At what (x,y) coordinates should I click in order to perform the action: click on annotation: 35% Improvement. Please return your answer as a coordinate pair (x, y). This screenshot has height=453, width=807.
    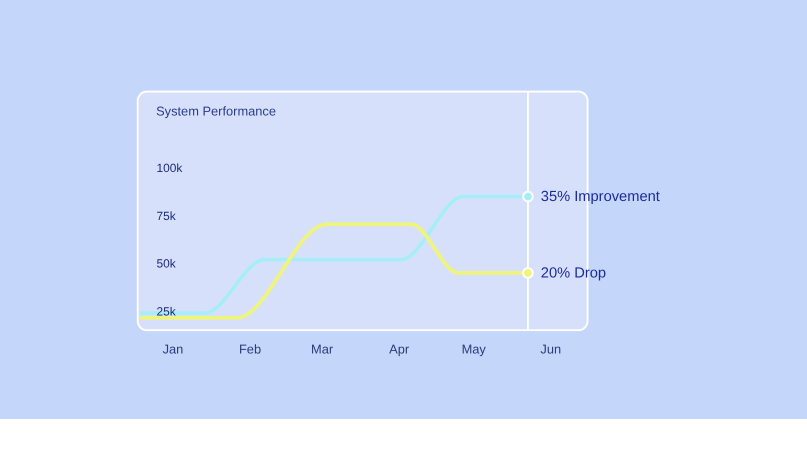
    Looking at the image, I should click on (600, 197).